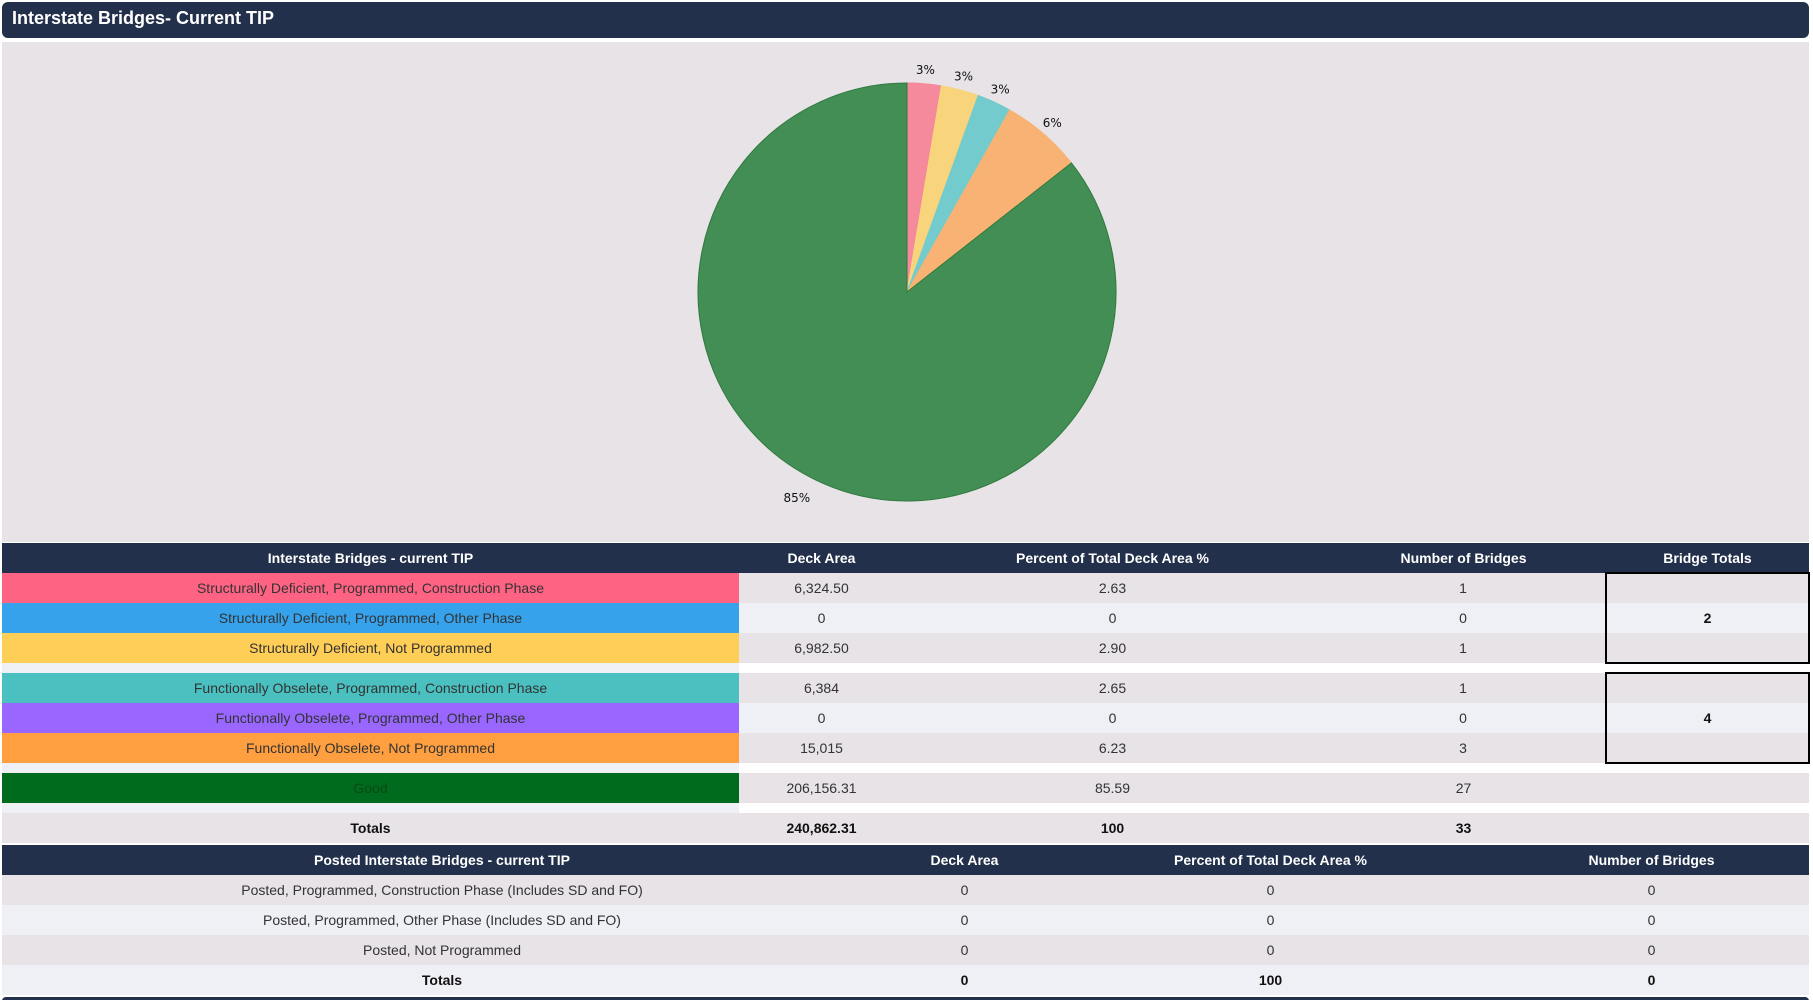 The image size is (1813, 1000). Describe the element at coordinates (1112, 688) in the screenshot. I see `percent-value: 2.65` at that location.